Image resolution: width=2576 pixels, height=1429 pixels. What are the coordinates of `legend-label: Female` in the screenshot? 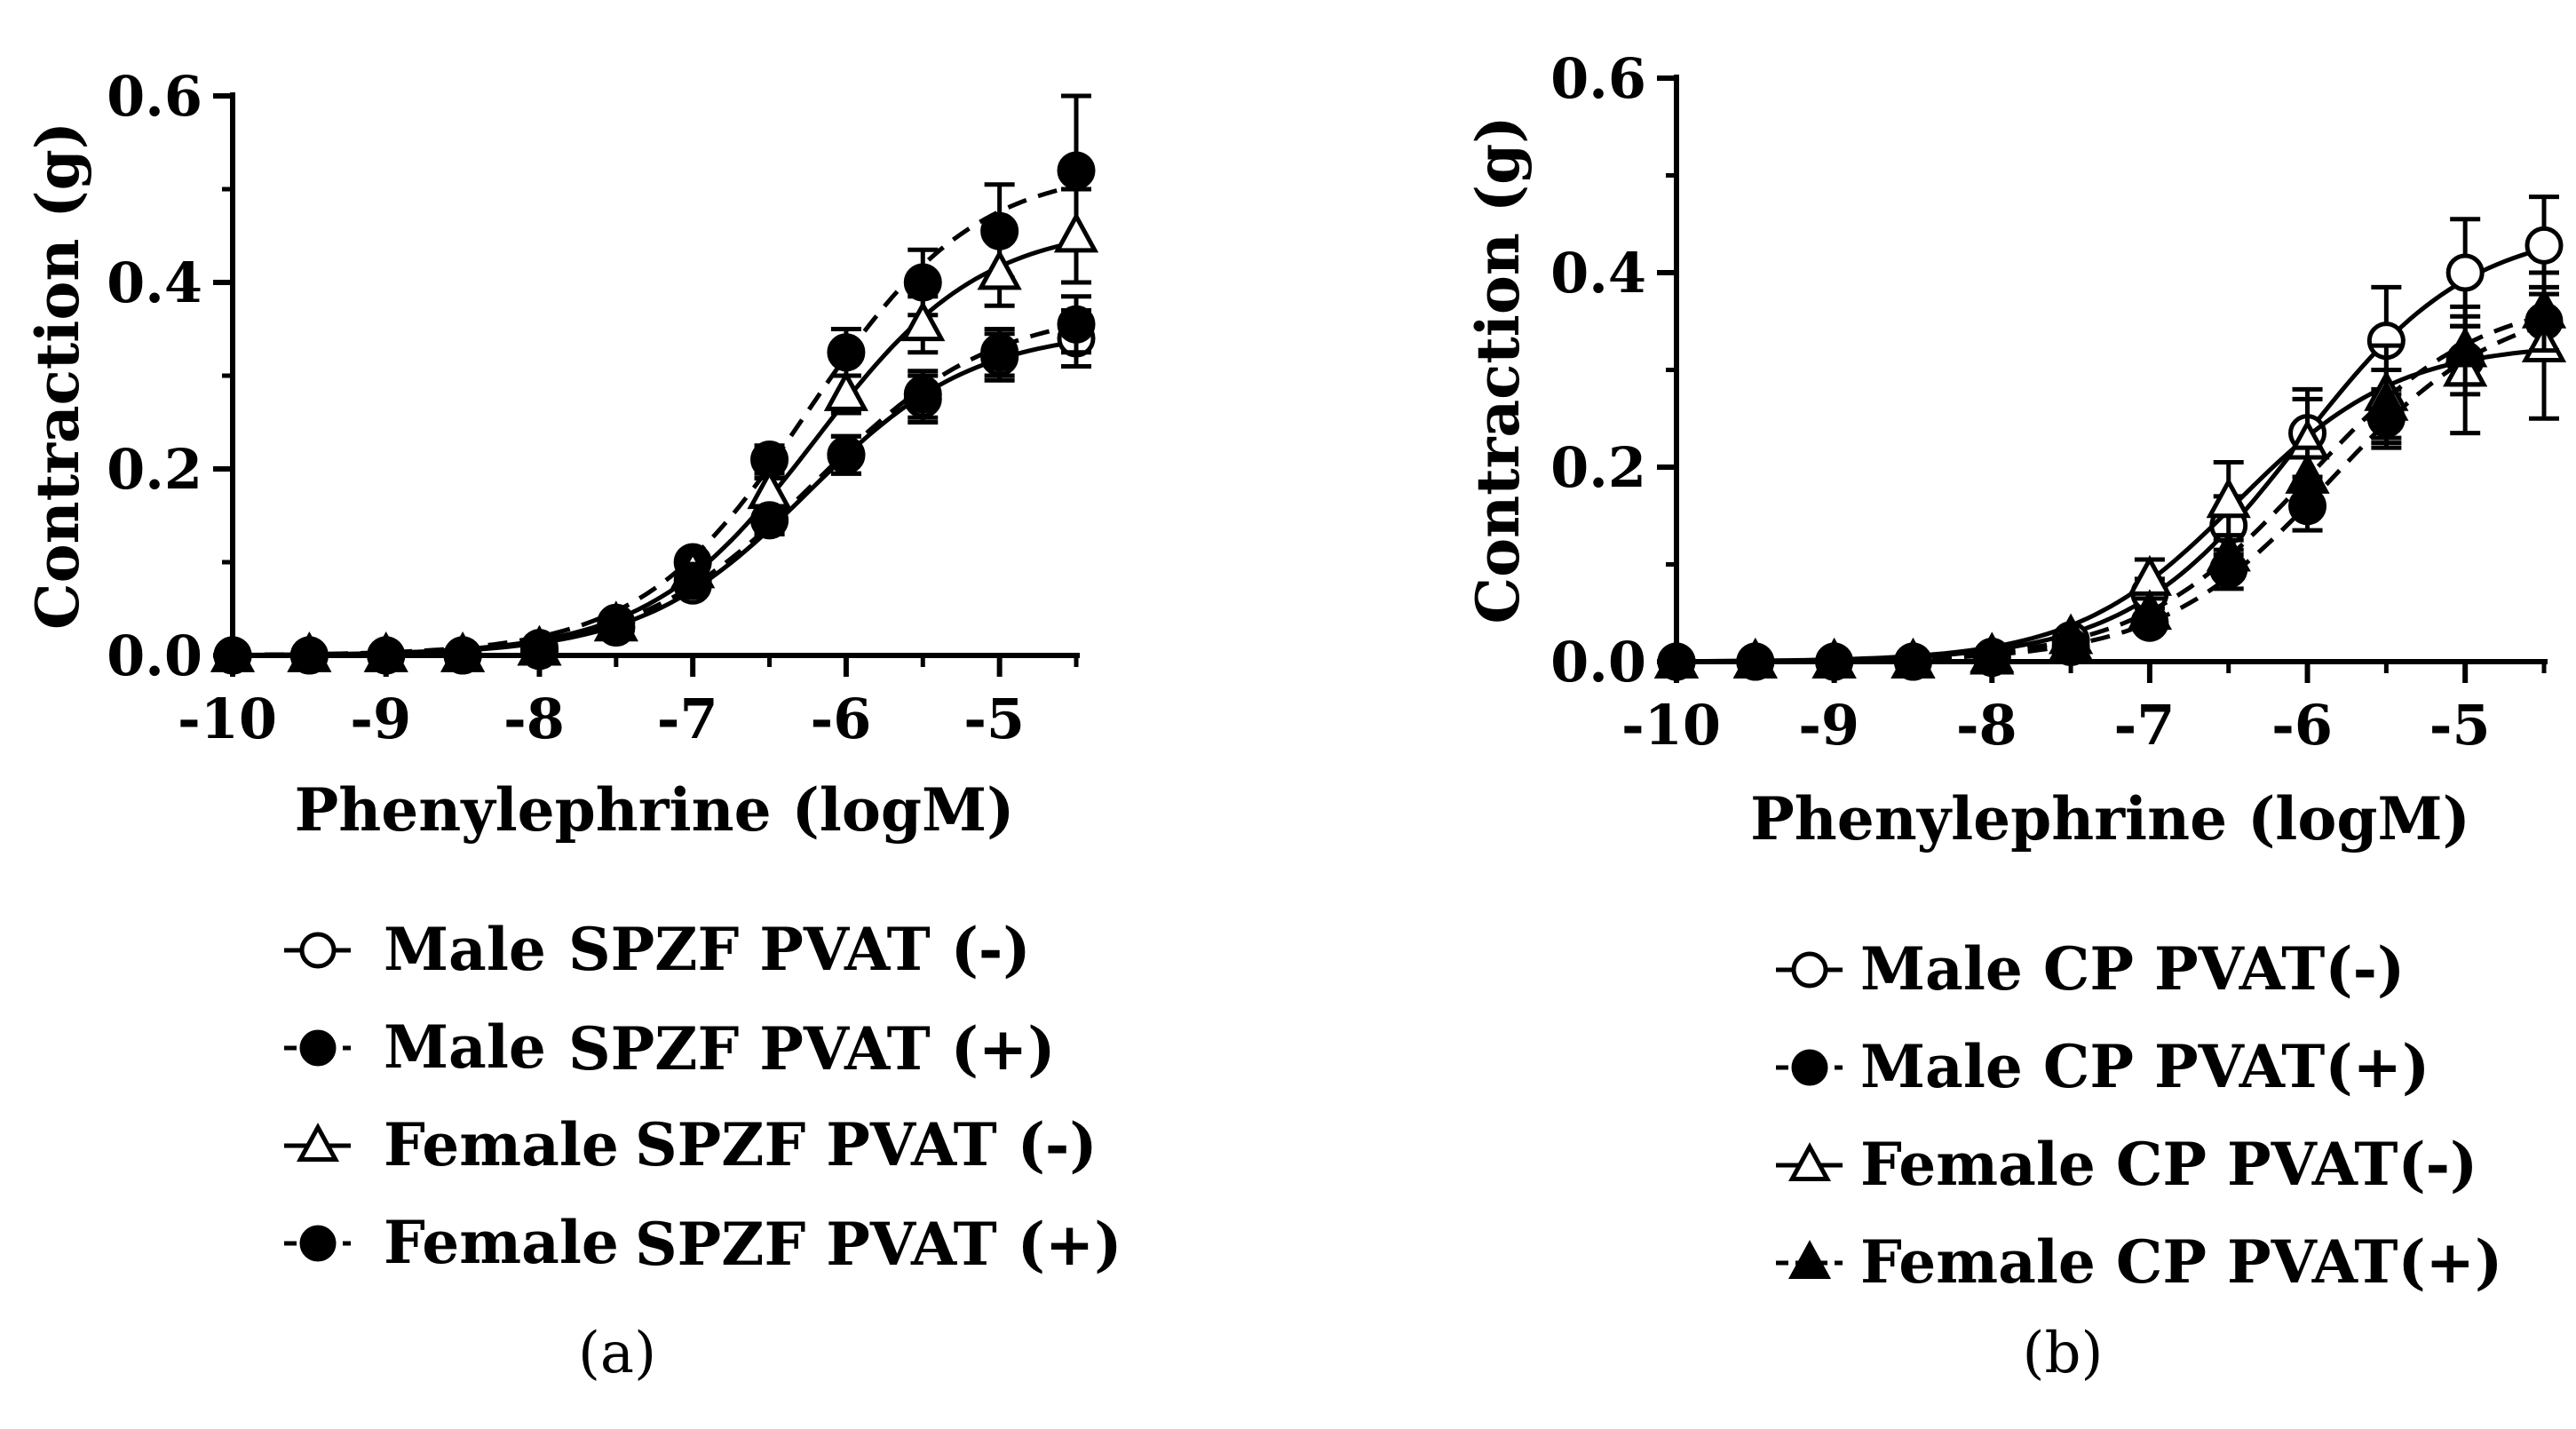 It's located at (501, 1144).